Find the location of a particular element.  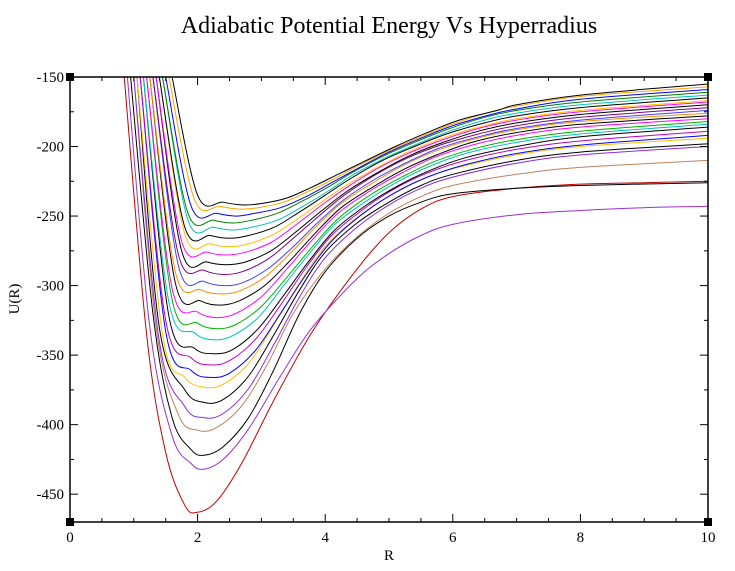

y-tick-label: -300 is located at coordinates (51, 287).